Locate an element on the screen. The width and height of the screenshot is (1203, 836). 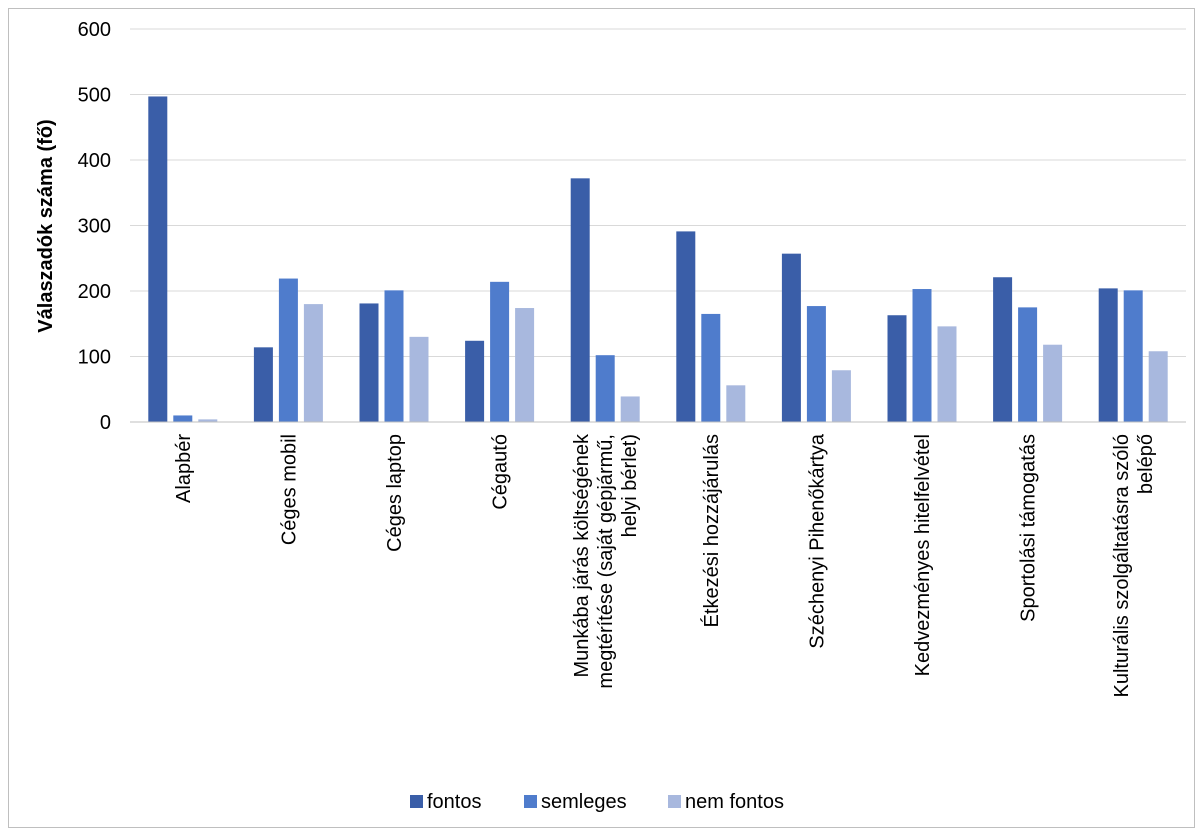
y-tick-label: 600 is located at coordinates (94, 30).